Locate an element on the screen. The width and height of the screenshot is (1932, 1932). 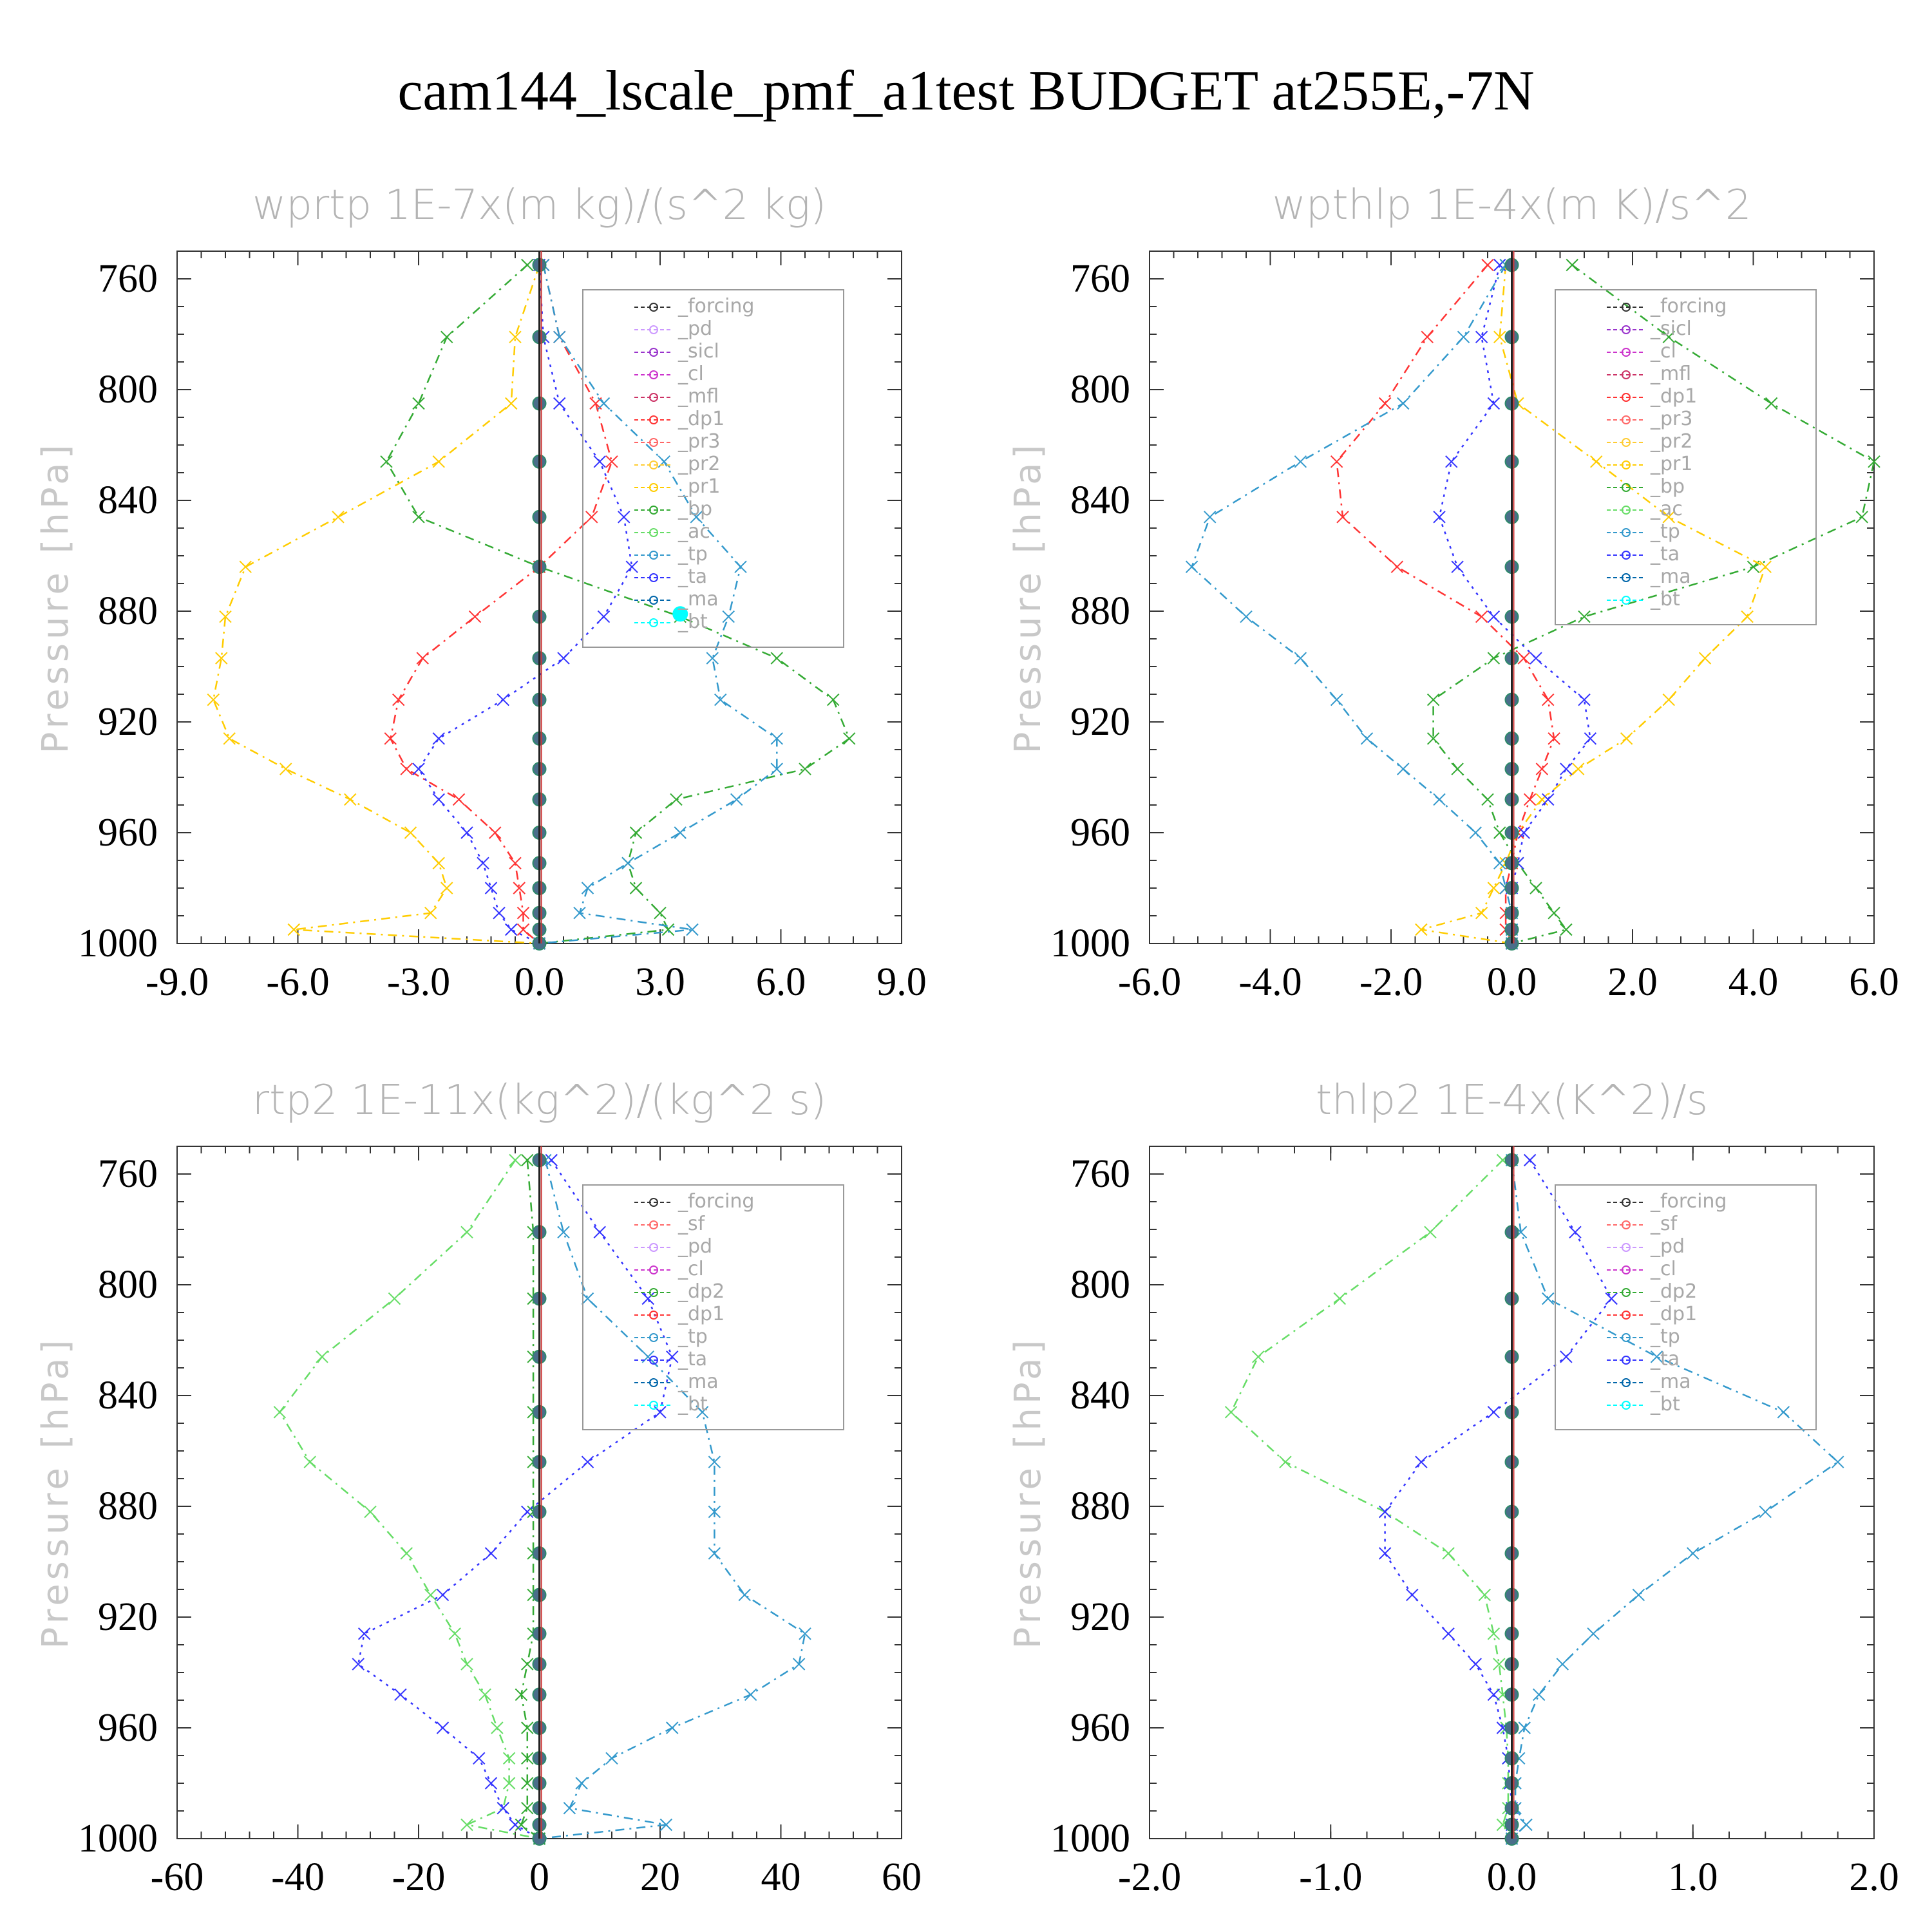
x-tick-label: -60 is located at coordinates (177, 1877).